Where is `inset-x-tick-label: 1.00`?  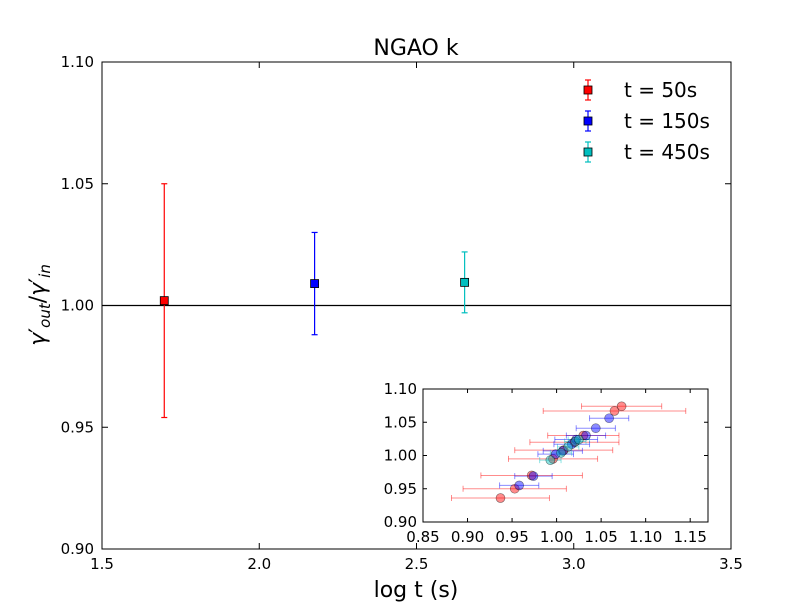 inset-x-tick-label: 1.00 is located at coordinates (556, 537).